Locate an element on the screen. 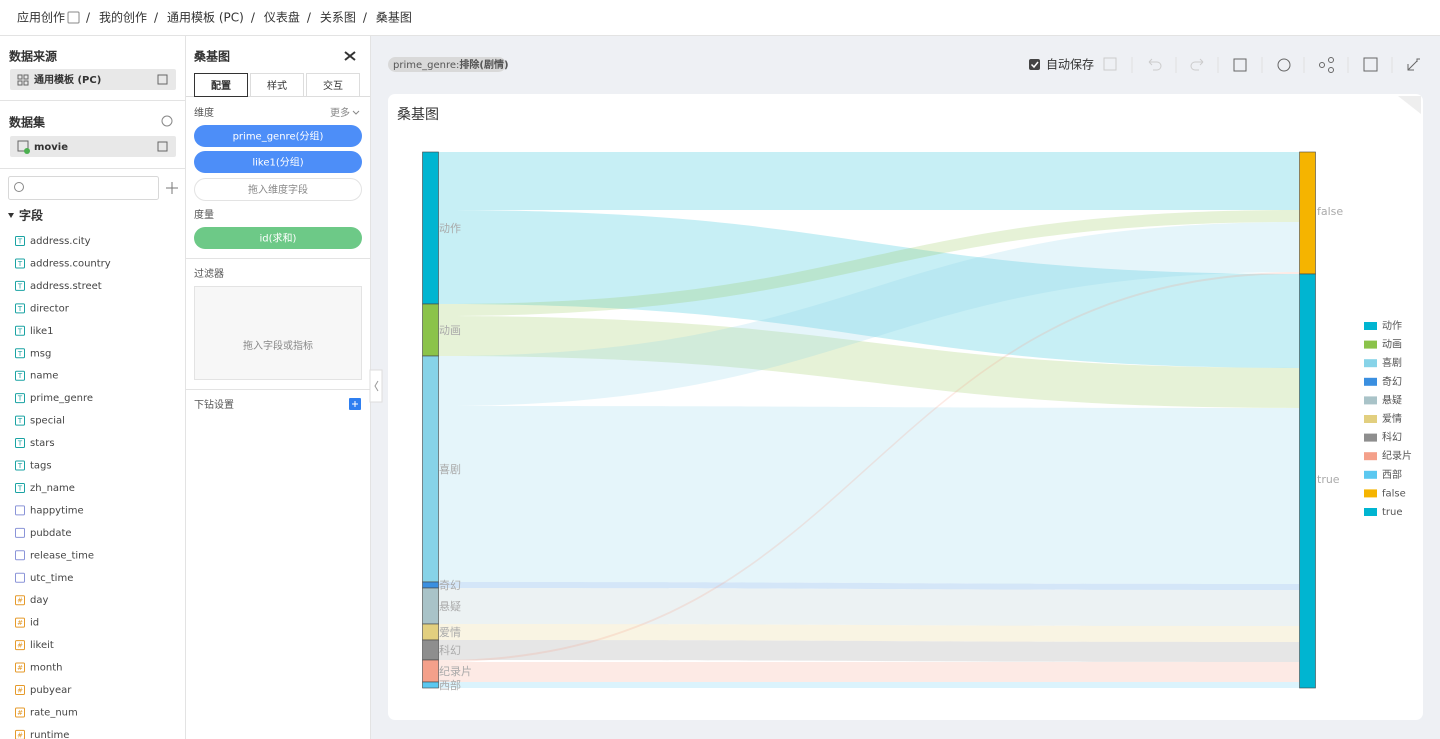 This screenshot has height=739, width=1440. field-name: runtime is located at coordinates (49, 734).